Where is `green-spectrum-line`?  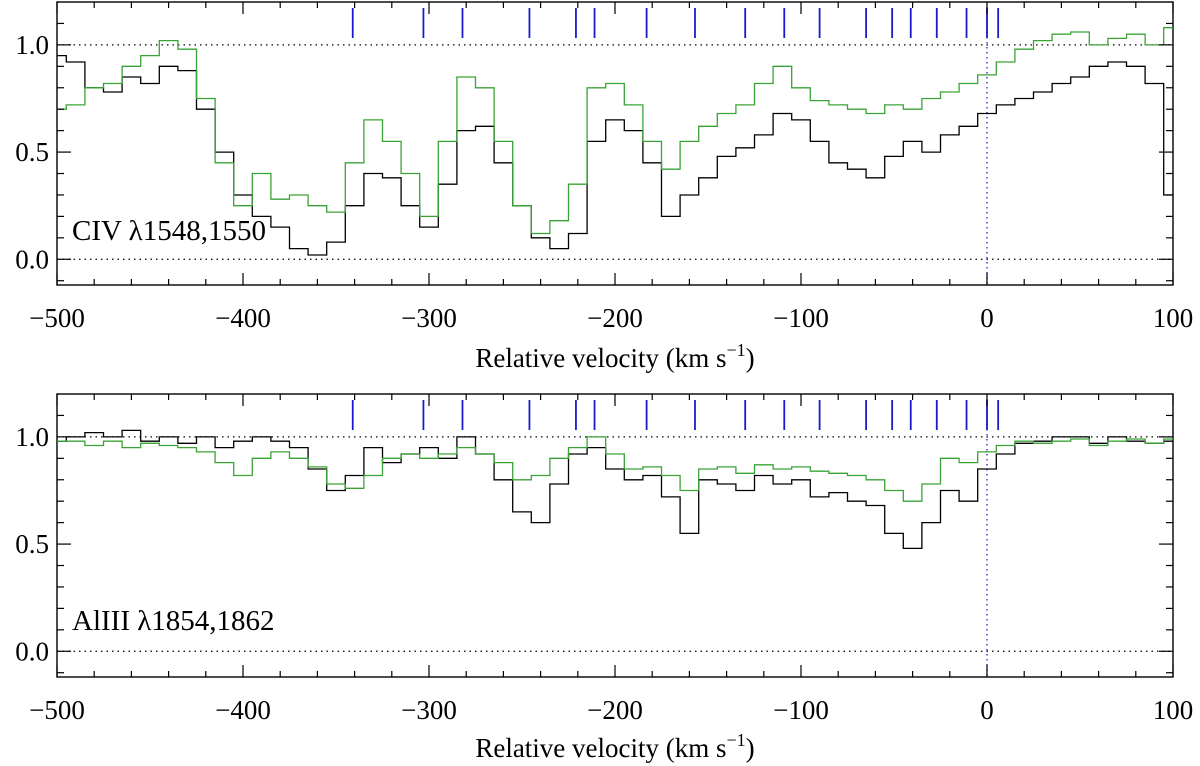 green-spectrum-line is located at coordinates (615, 469).